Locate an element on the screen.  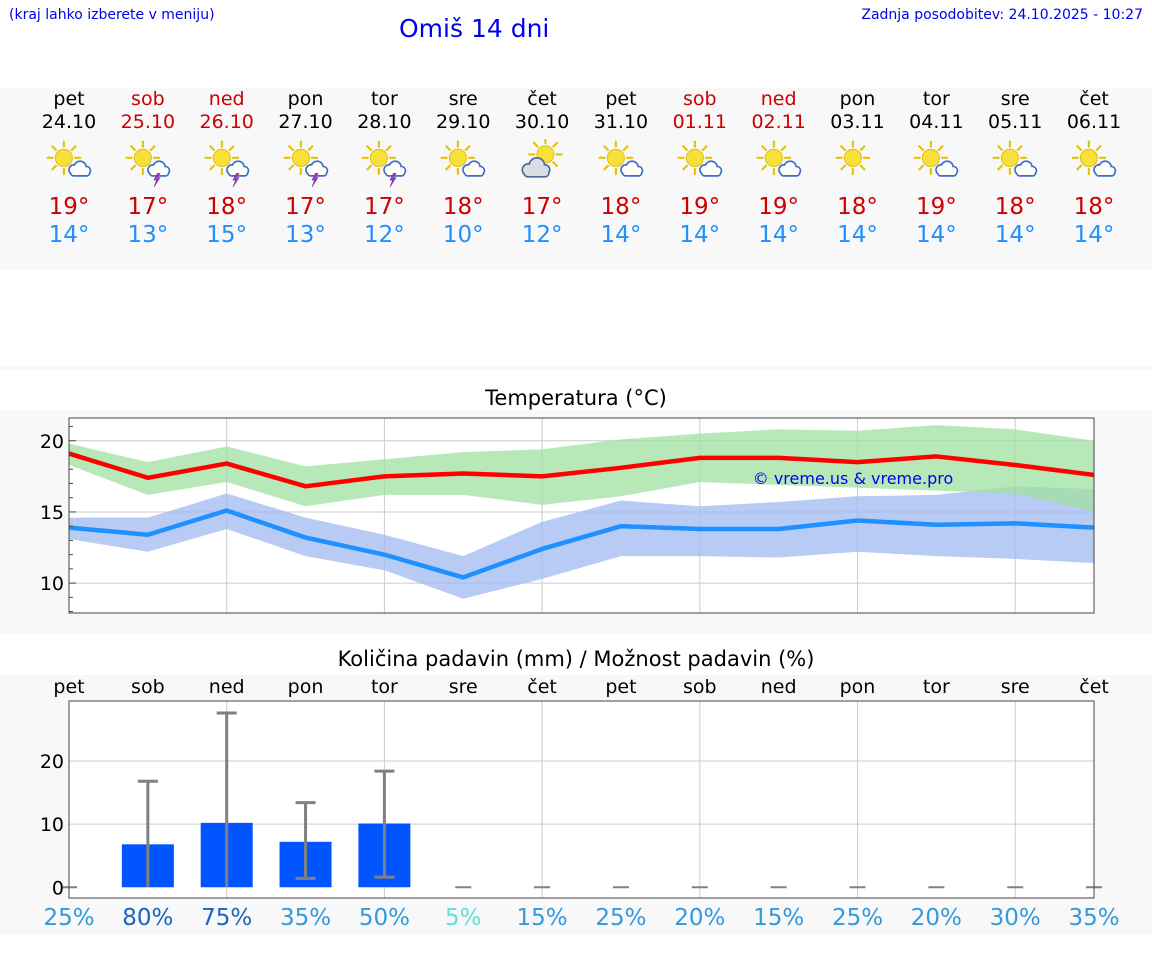
day-date: 25.10 is located at coordinates (148, 122).